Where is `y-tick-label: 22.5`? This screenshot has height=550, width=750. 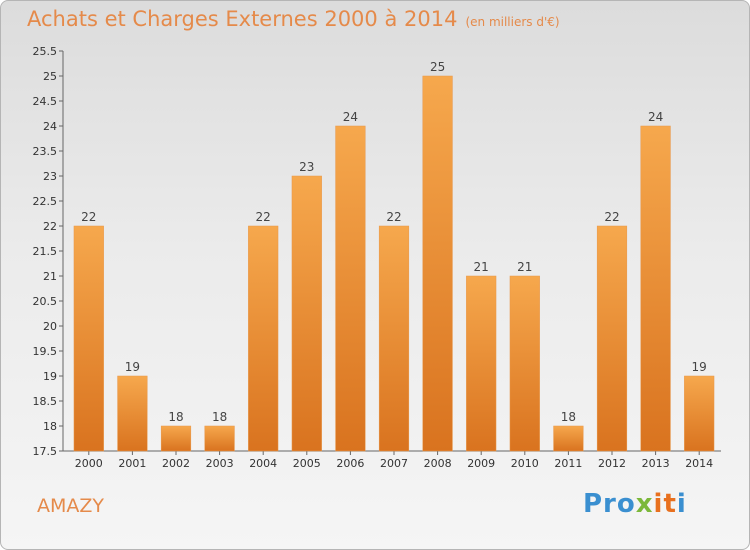 y-tick-label: 22.5 is located at coordinates (45, 201).